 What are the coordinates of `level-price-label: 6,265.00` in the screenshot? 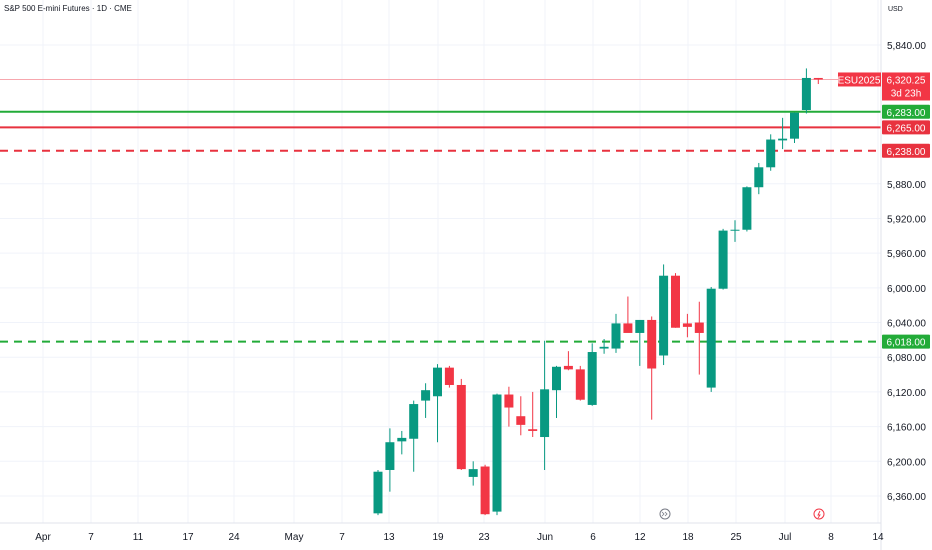 It's located at (906, 128).